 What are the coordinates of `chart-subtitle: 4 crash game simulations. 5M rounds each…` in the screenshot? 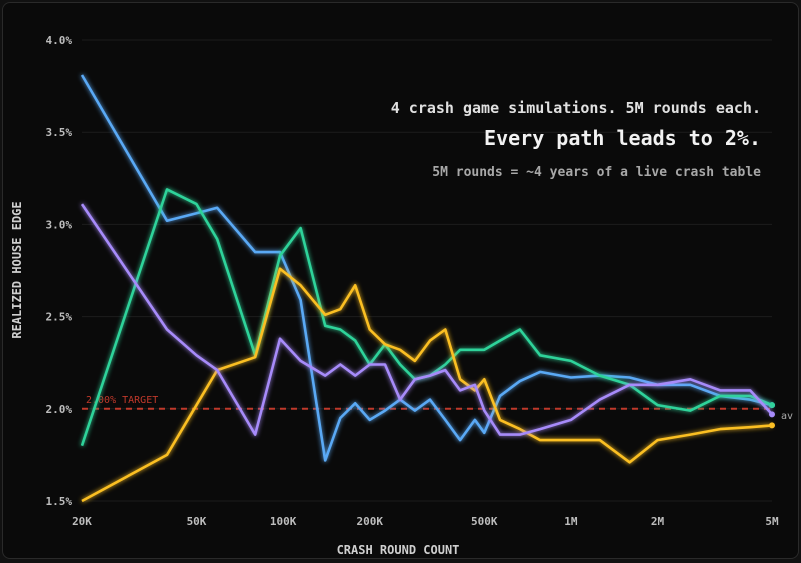 It's located at (576, 108).